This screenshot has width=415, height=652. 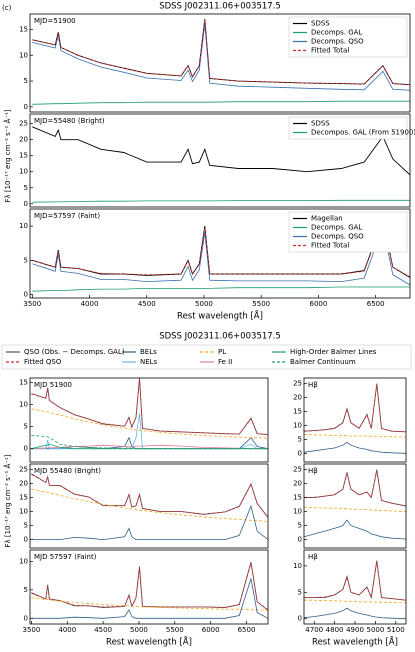 I want to click on panel-annotation: MJD=51900, so click(x=55, y=21).